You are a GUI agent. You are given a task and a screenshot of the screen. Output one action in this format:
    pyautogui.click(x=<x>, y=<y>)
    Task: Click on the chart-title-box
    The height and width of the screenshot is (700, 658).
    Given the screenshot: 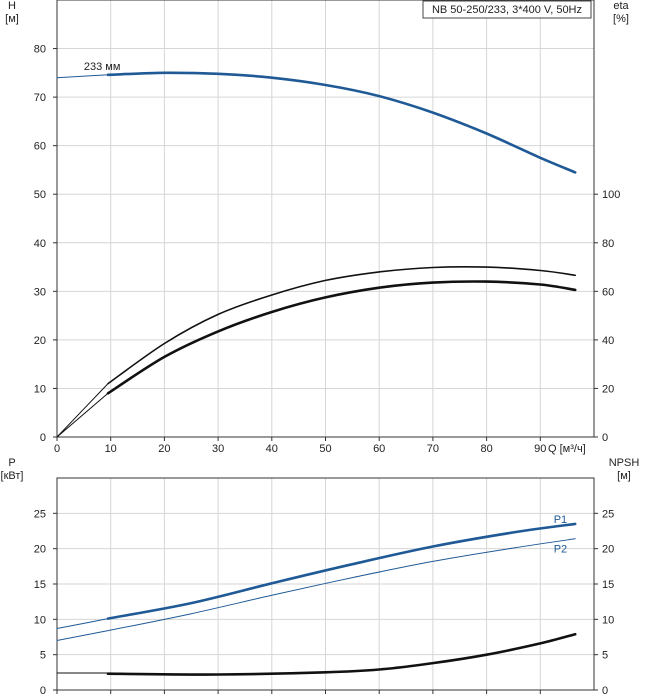 What is the action you would take?
    pyautogui.click(x=507, y=9)
    